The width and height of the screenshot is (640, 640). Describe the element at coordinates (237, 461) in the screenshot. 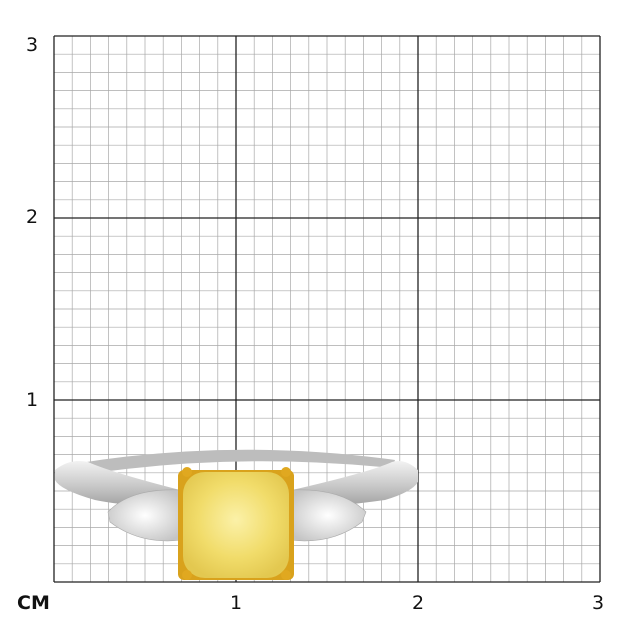

I see `ring-band-back` at that location.